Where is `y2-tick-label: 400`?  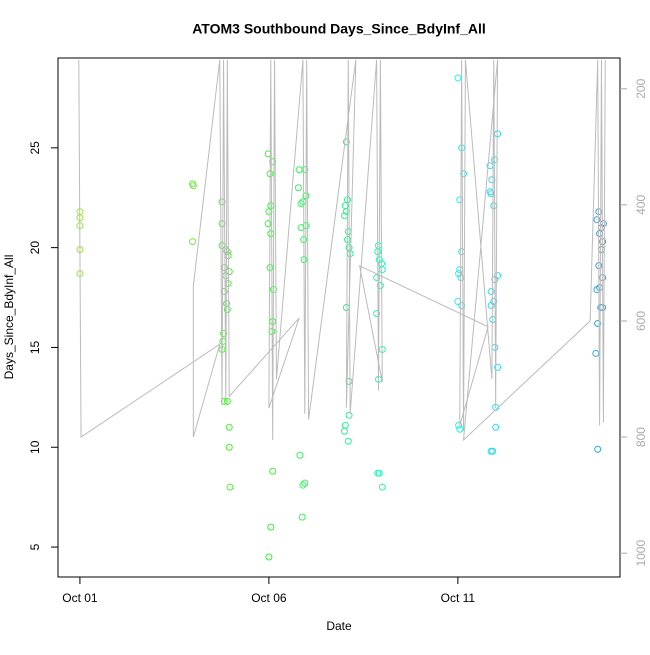
y2-tick-label: 400 is located at coordinates (641, 205).